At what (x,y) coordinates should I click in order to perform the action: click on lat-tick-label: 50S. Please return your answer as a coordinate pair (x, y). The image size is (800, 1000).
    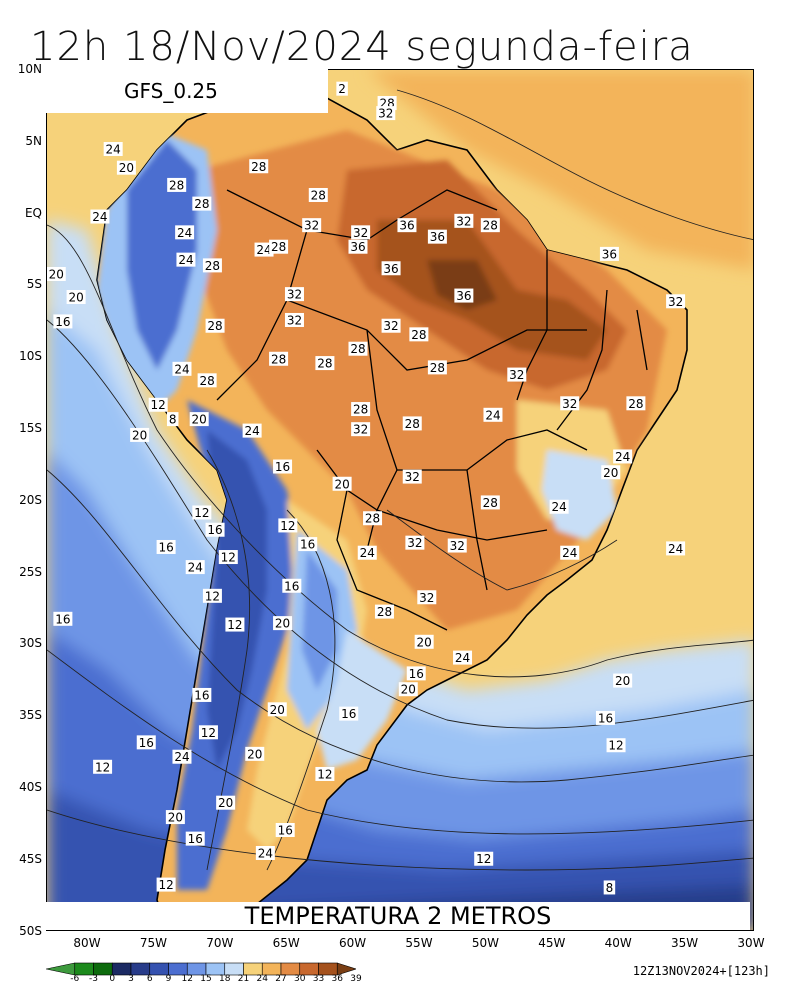
    Looking at the image, I should click on (30, 930).